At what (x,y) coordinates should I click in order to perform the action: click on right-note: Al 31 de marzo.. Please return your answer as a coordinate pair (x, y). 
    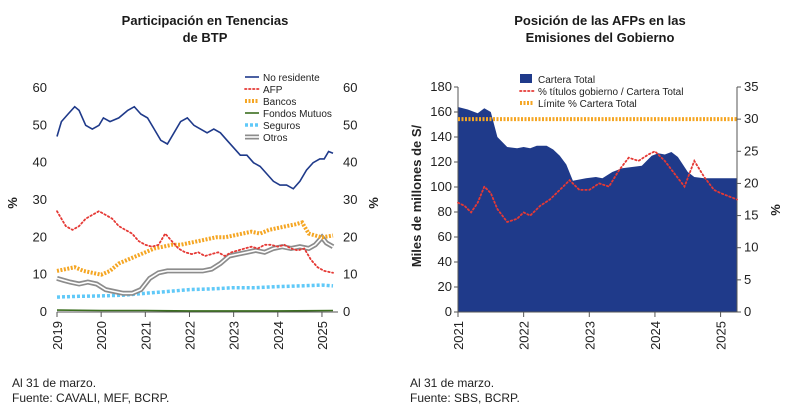
    Looking at the image, I should click on (452, 383).